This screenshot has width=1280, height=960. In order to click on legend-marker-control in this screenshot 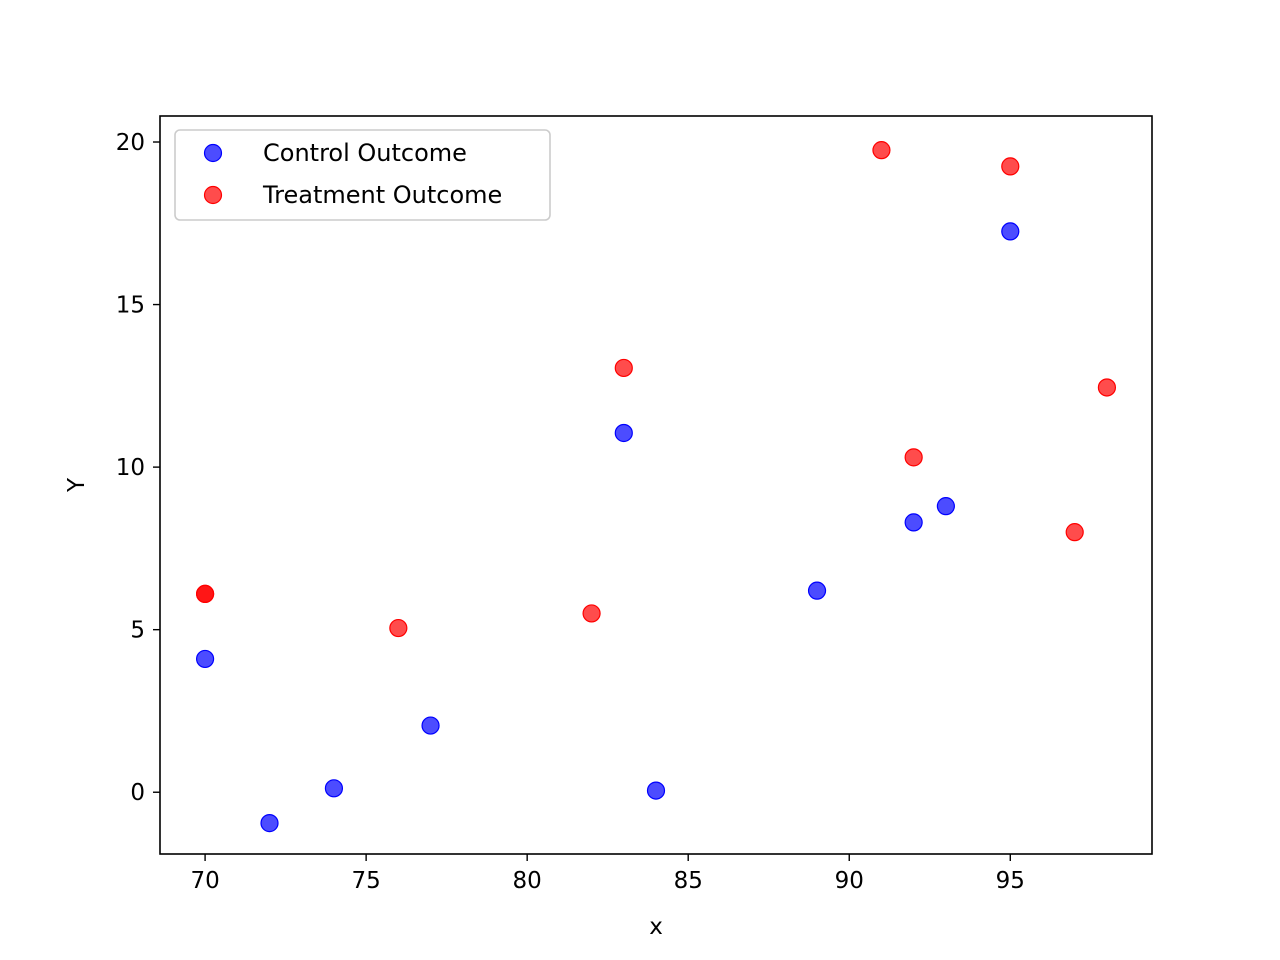, I will do `click(213, 153)`.